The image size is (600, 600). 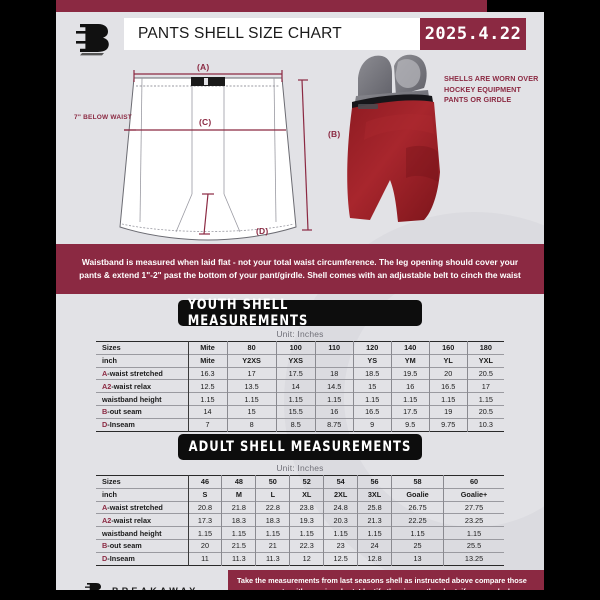 I want to click on row-label: waistband height, so click(x=142, y=399).